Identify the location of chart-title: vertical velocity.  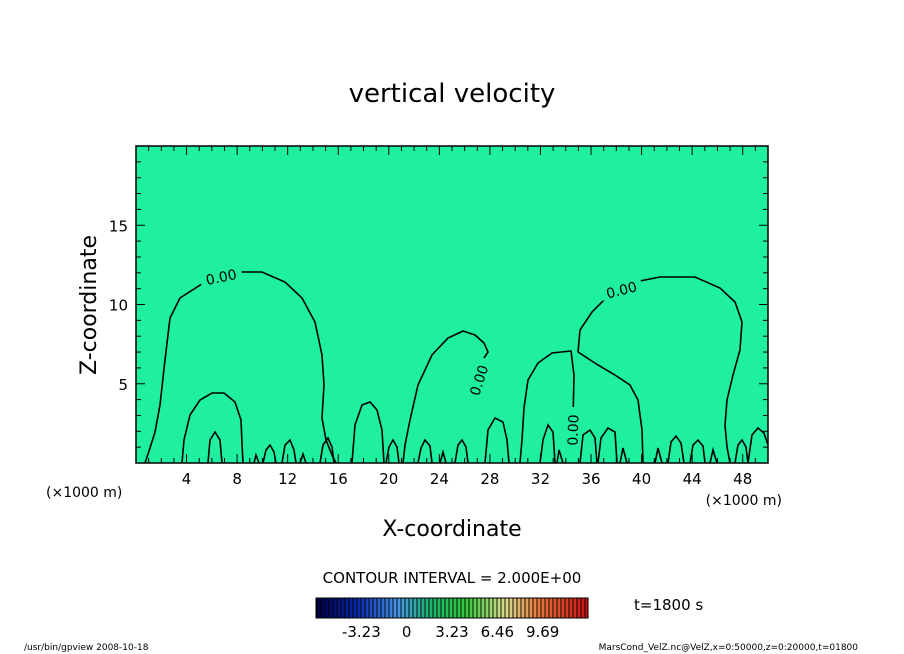
(452, 94).